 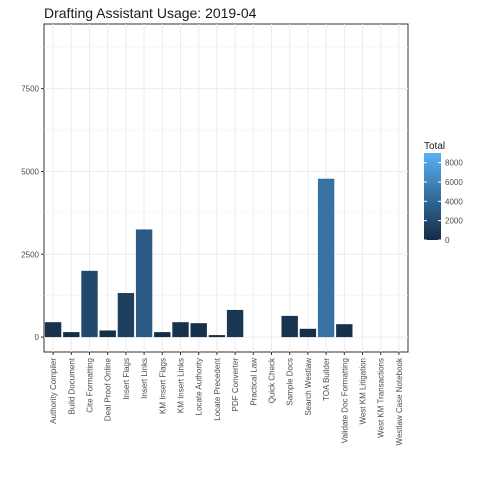 I want to click on x-tick-label: Locate Precedent, so click(x=217, y=388).